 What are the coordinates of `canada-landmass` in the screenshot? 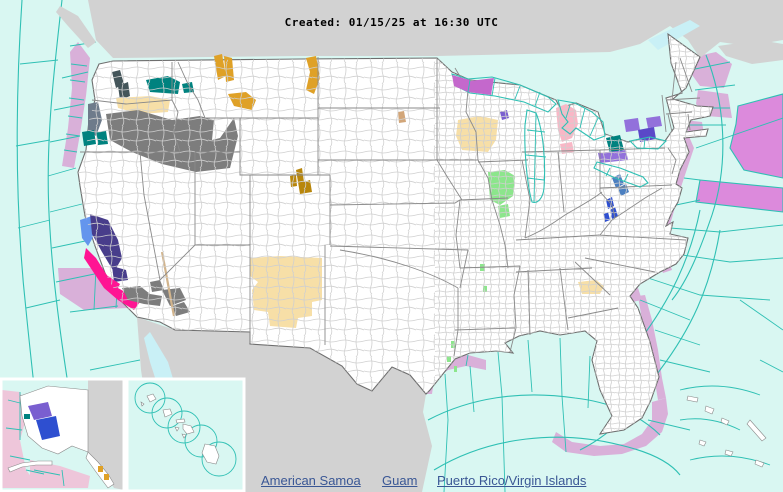 It's located at (419, 32).